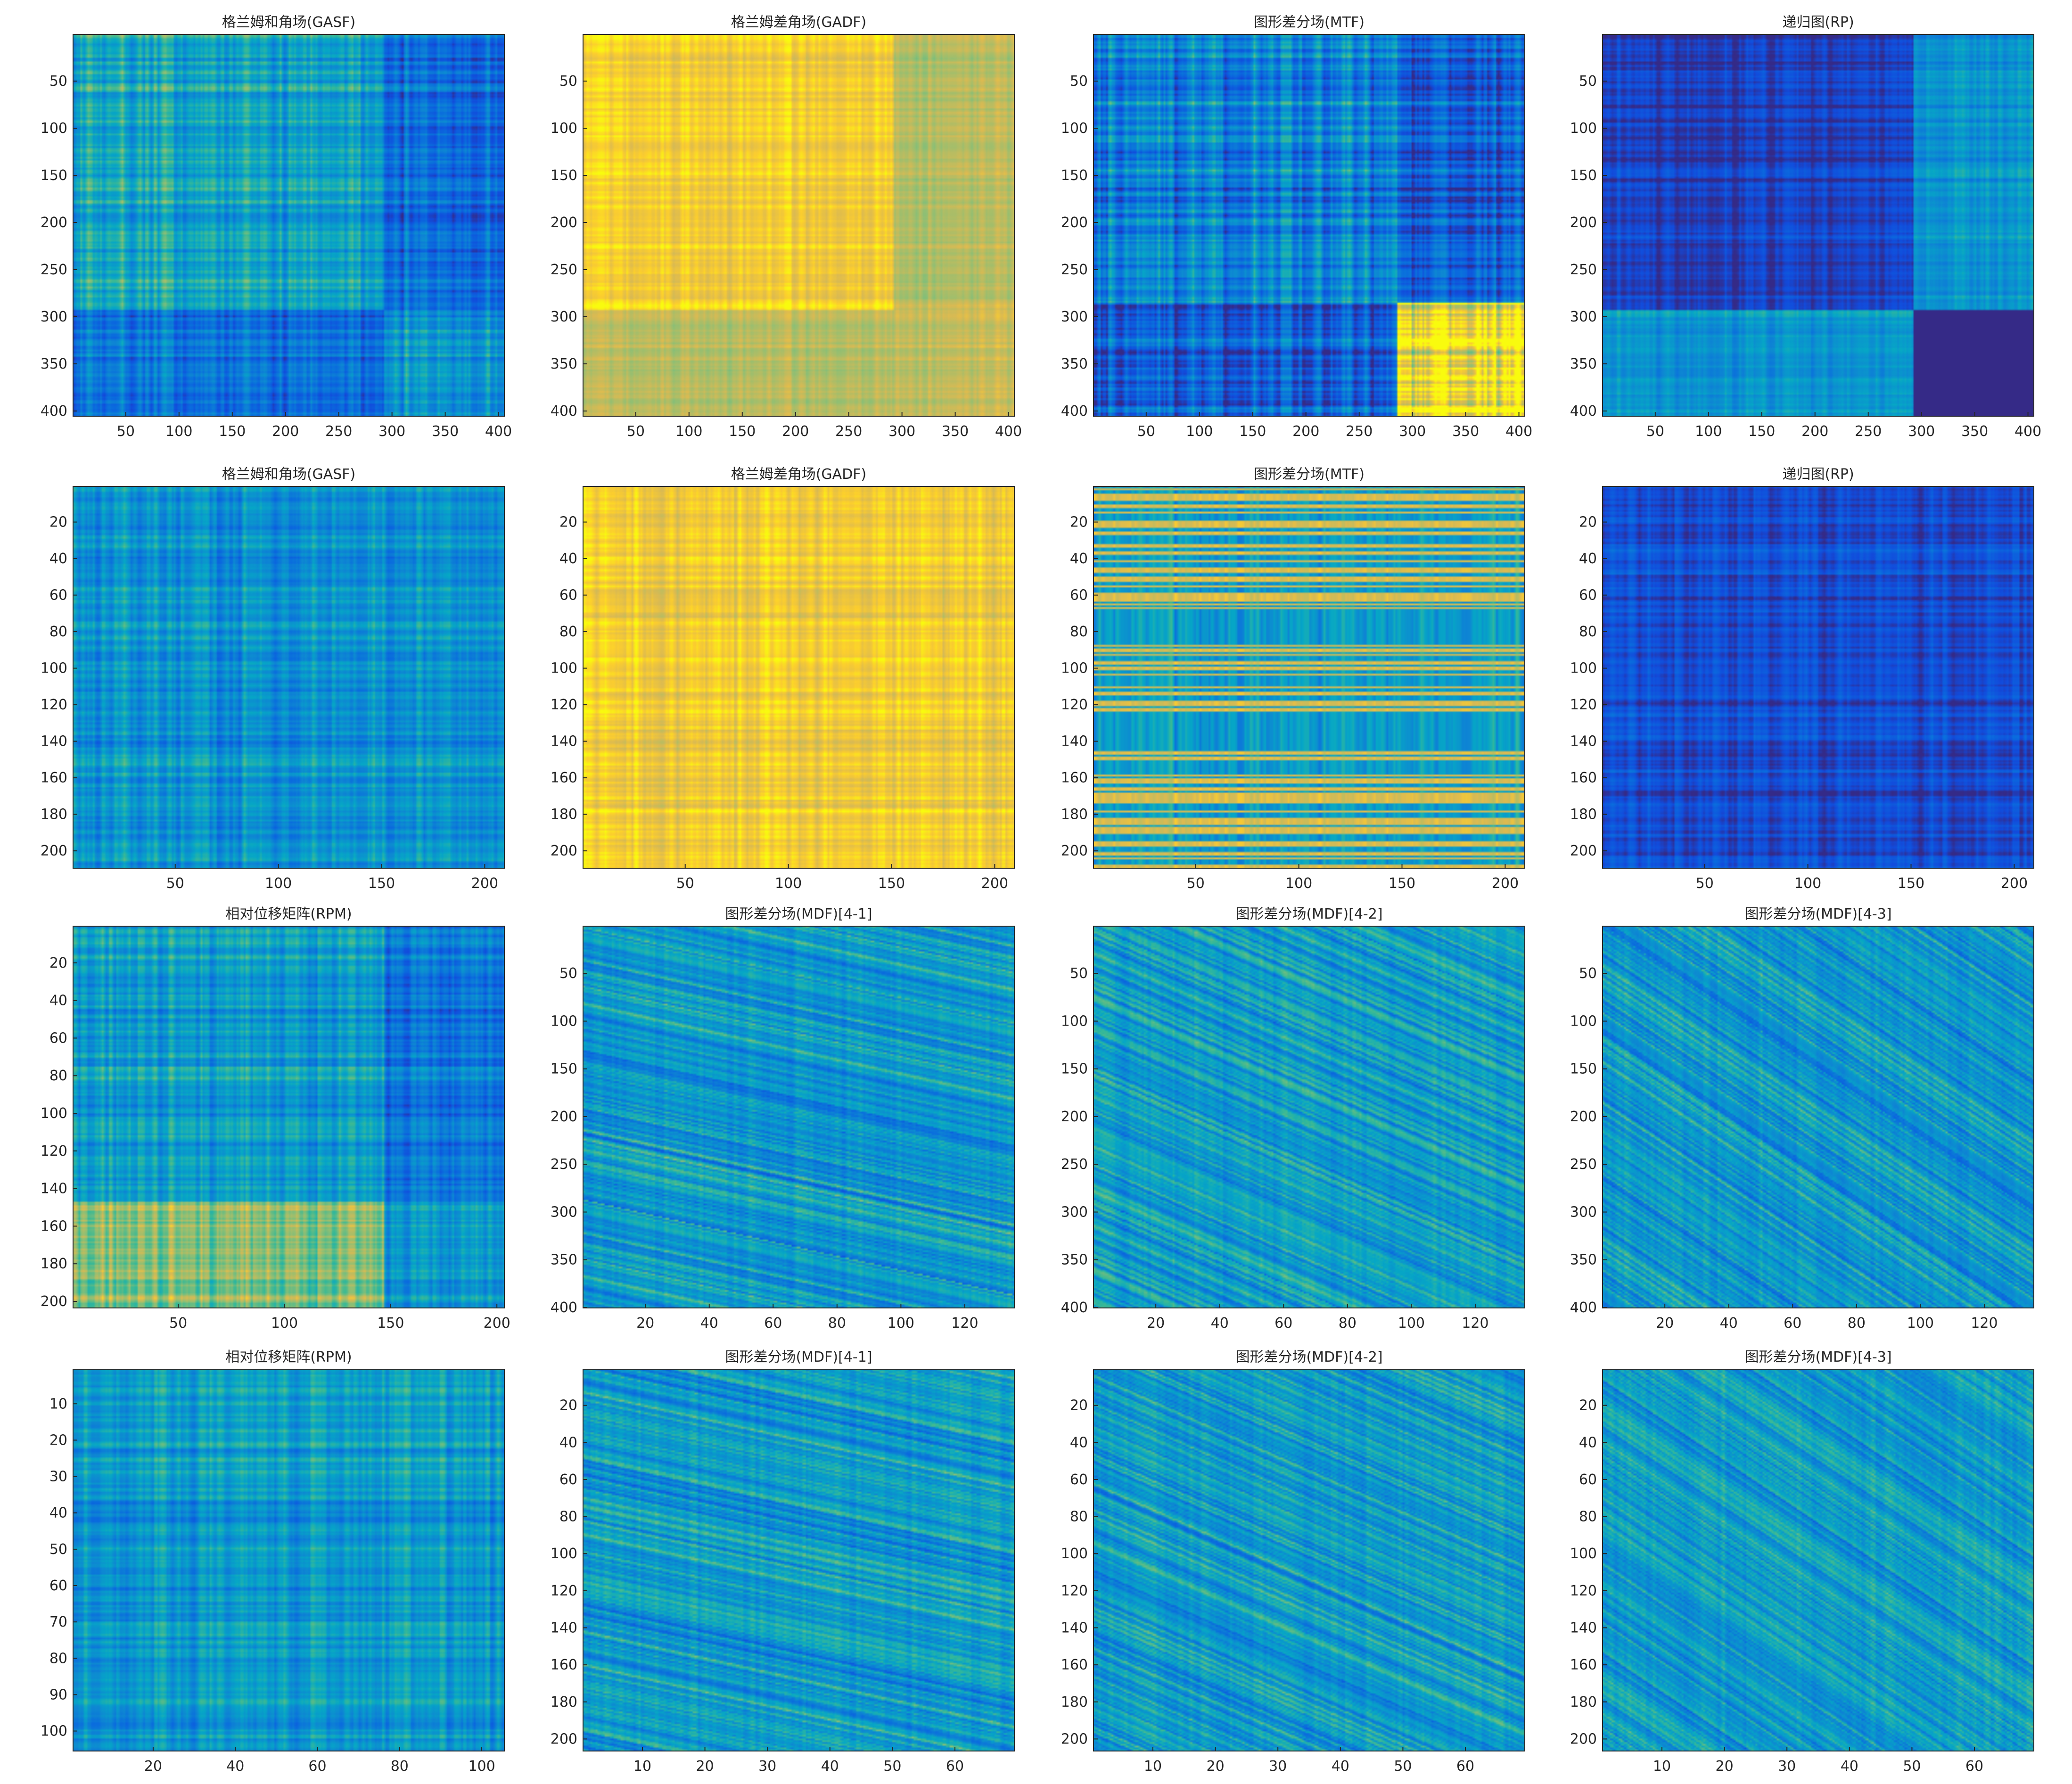 The image size is (2072, 1784). What do you see at coordinates (1475, 1323) in the screenshot?
I see `x-tick-label: 120` at bounding box center [1475, 1323].